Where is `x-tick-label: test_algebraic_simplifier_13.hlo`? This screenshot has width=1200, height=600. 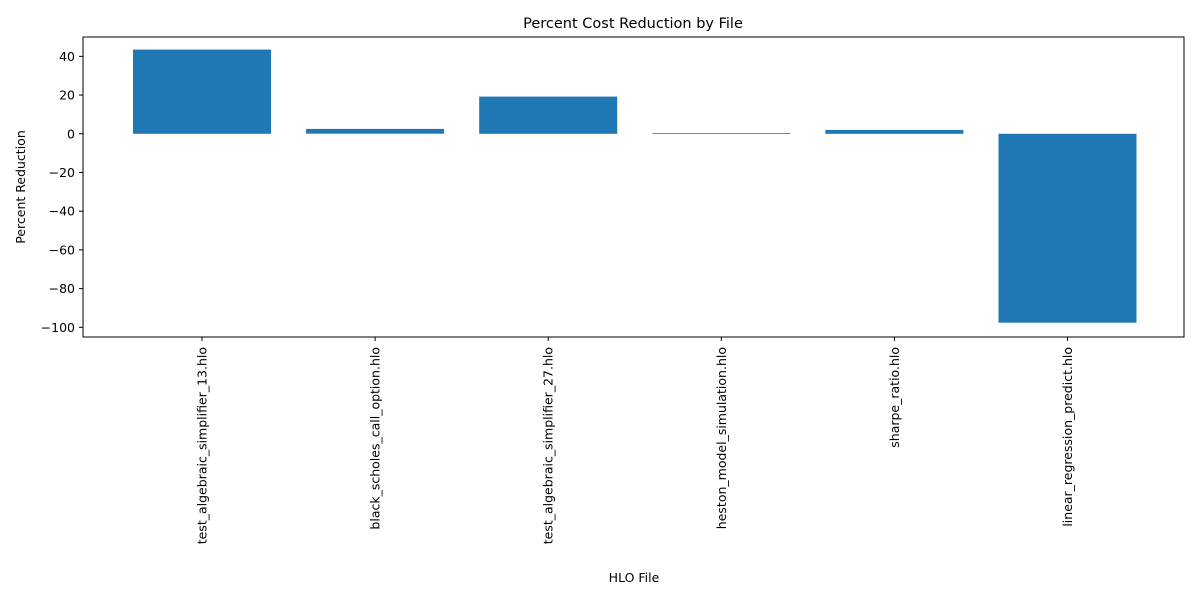 x-tick-label: test_algebraic_simplifier_13.hlo is located at coordinates (202, 445).